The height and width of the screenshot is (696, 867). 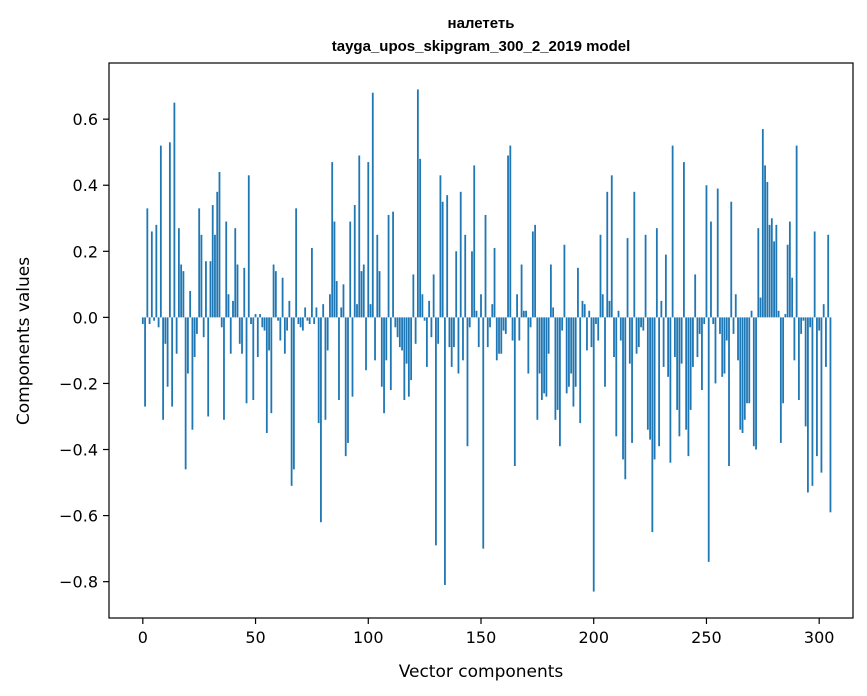 What do you see at coordinates (85, 317) in the screenshot?
I see `y-tick-label: 0.0` at bounding box center [85, 317].